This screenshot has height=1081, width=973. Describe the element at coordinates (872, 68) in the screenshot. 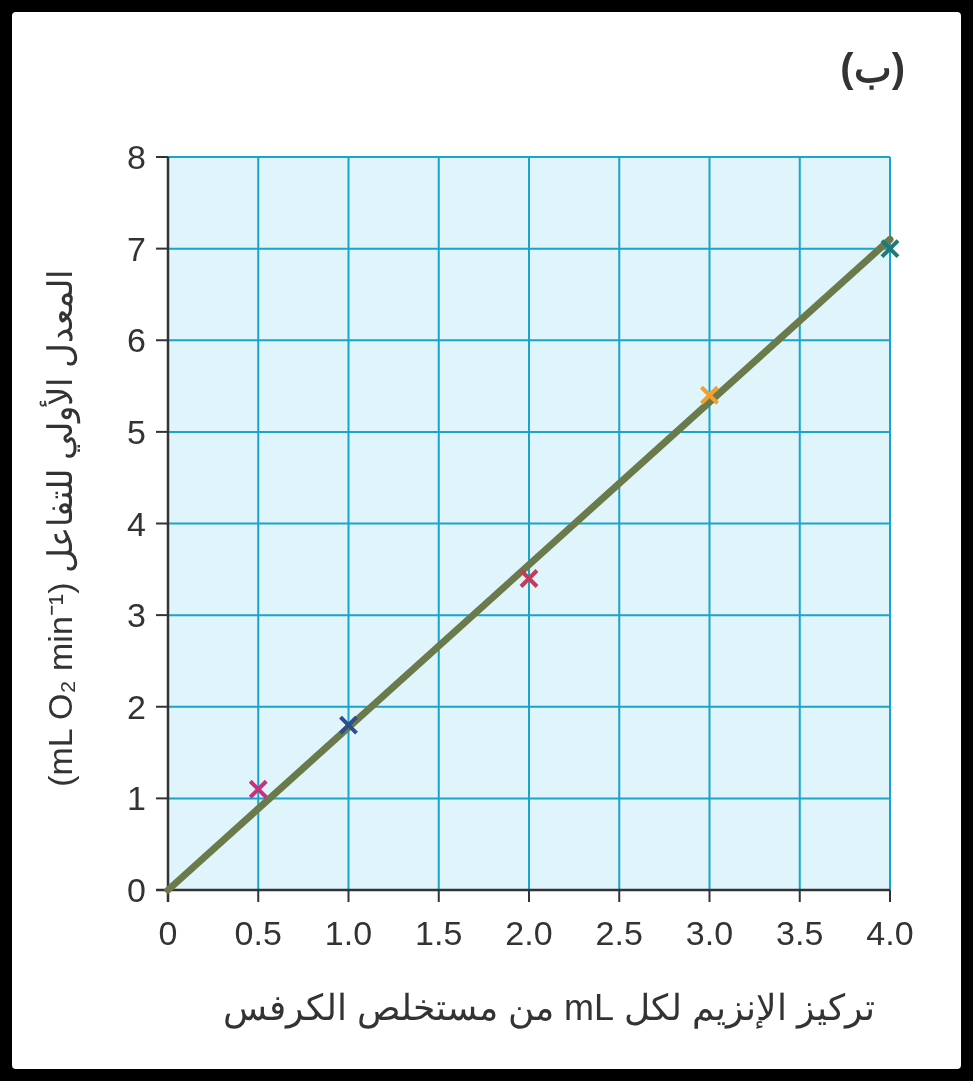

I see `chart-title: (ب)` at that location.